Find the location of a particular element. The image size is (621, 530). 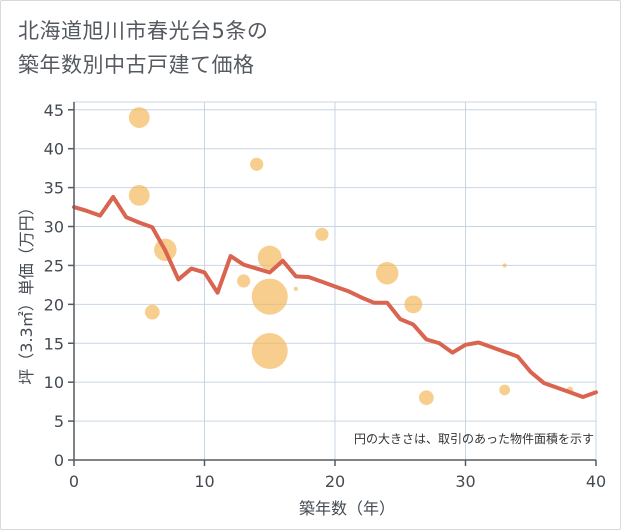

x-tick-label: 40 is located at coordinates (596, 481).